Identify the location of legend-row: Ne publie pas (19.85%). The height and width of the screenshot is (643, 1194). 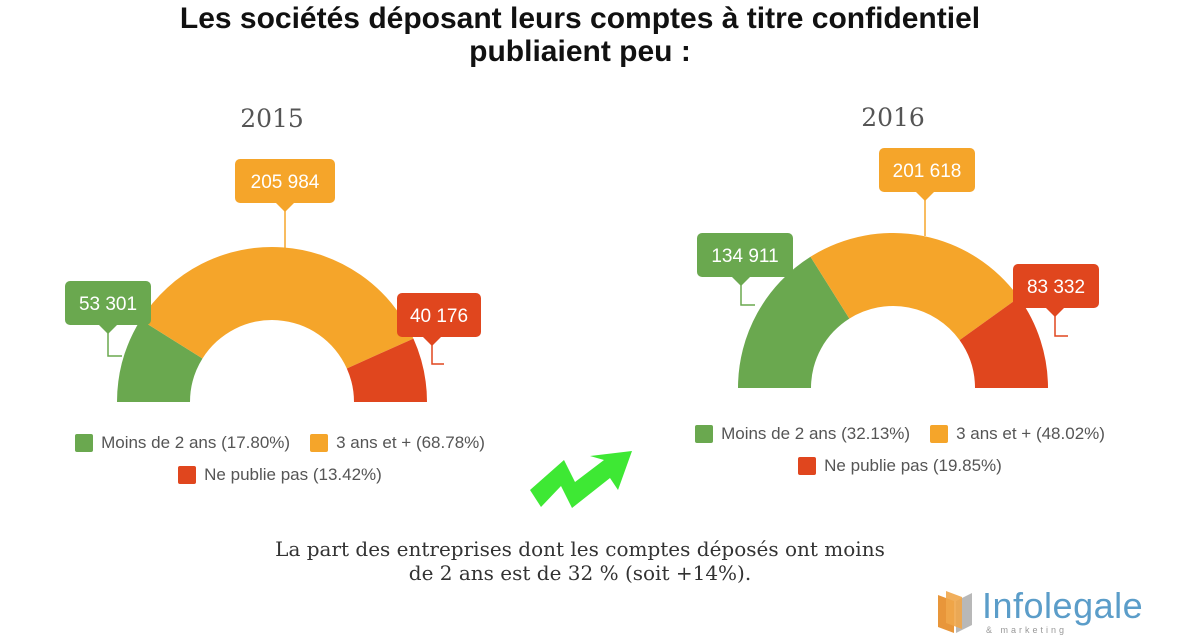
(900, 466).